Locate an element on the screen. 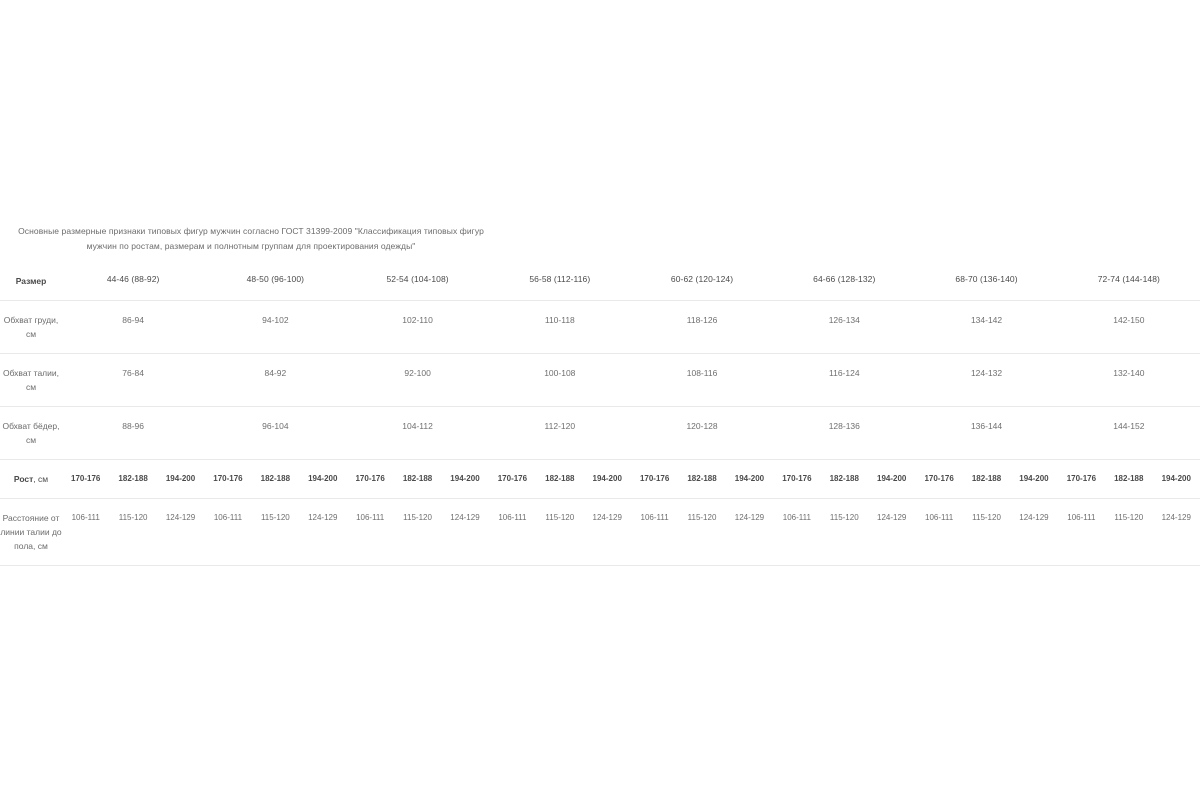 The image size is (1200, 800). table-cell: 86-94 is located at coordinates (133, 320).